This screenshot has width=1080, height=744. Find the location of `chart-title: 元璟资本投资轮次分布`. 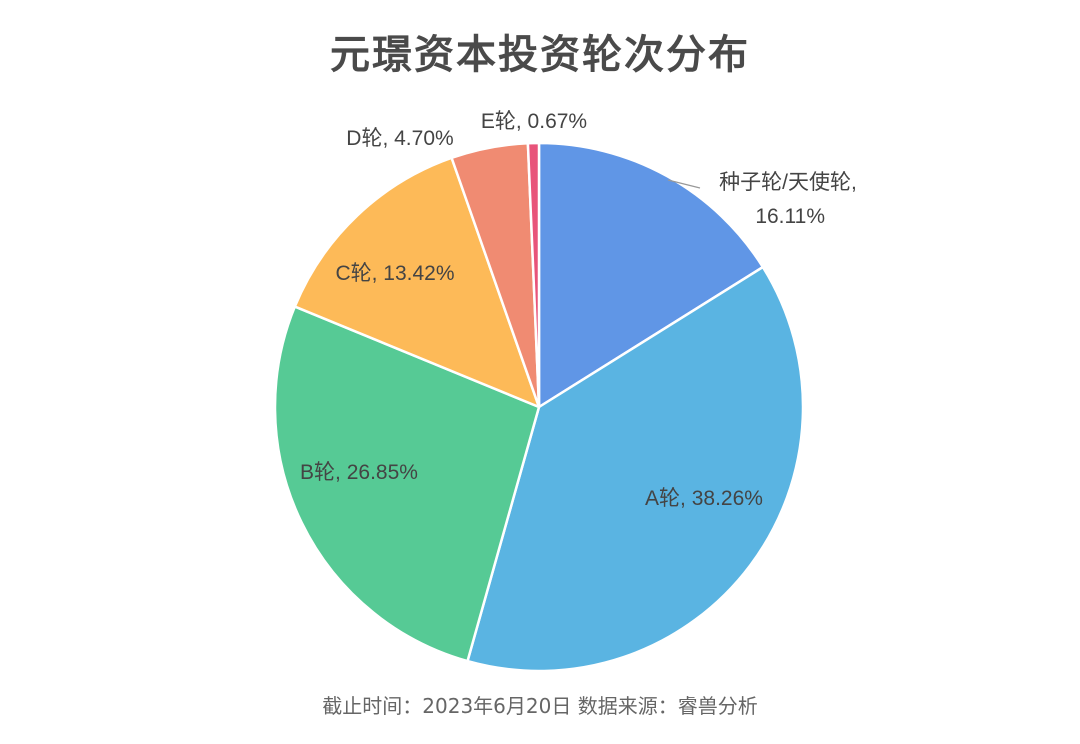

chart-title: 元璟资本投资轮次分布 is located at coordinates (540, 55).